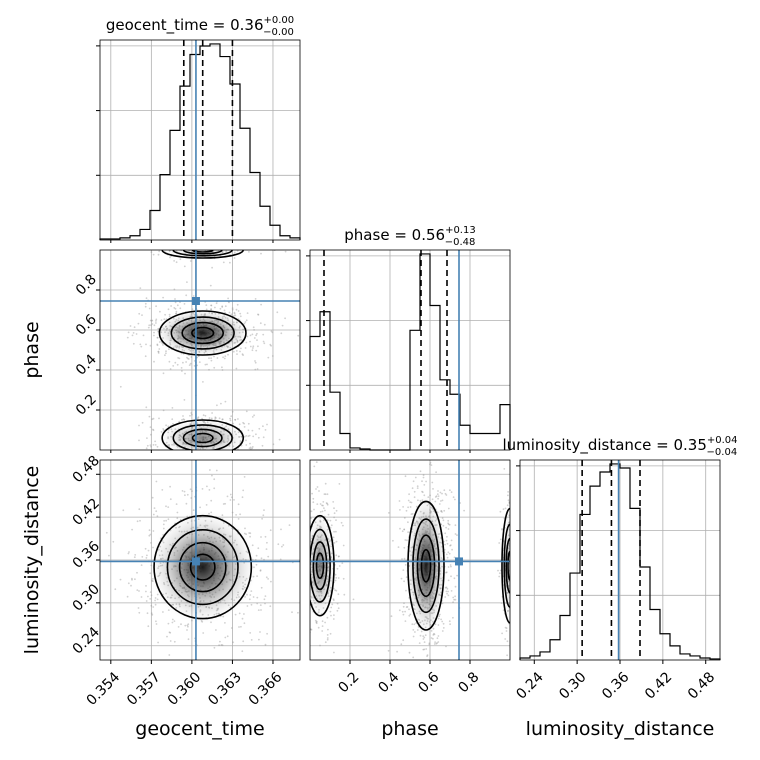 This screenshot has height=760, width=760. Describe the element at coordinates (86, 597) in the screenshot. I see `ytick-label-luminosity_distance: 0.30` at that location.